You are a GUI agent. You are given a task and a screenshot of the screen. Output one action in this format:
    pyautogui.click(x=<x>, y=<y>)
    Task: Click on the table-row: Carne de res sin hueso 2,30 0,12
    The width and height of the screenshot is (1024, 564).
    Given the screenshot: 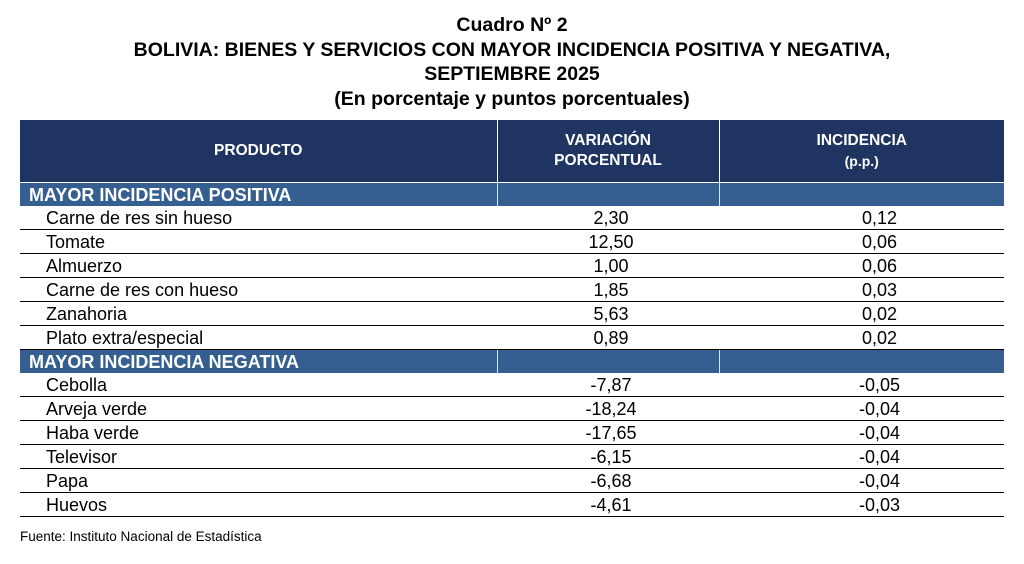 What is the action you would take?
    pyautogui.click(x=512, y=218)
    